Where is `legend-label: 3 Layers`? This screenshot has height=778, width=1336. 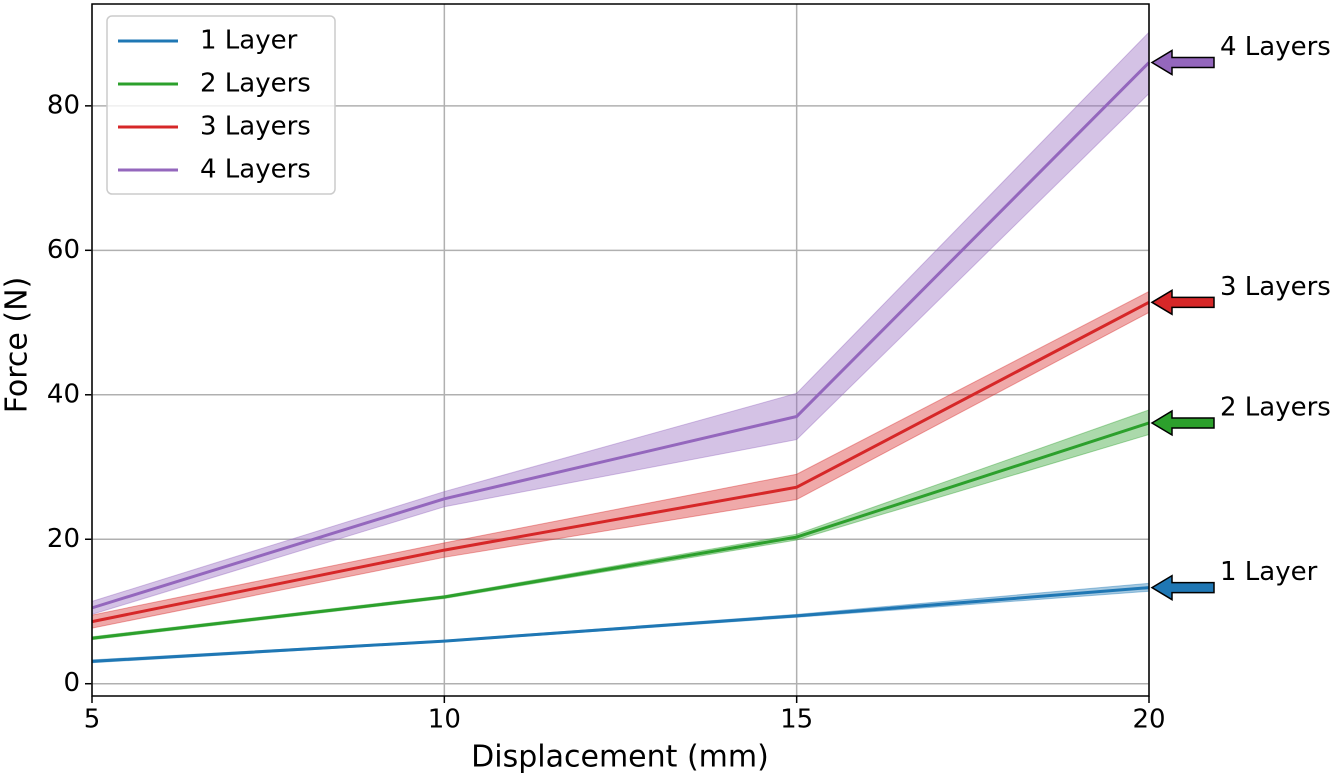
legend-label: 3 Layers is located at coordinates (255, 127).